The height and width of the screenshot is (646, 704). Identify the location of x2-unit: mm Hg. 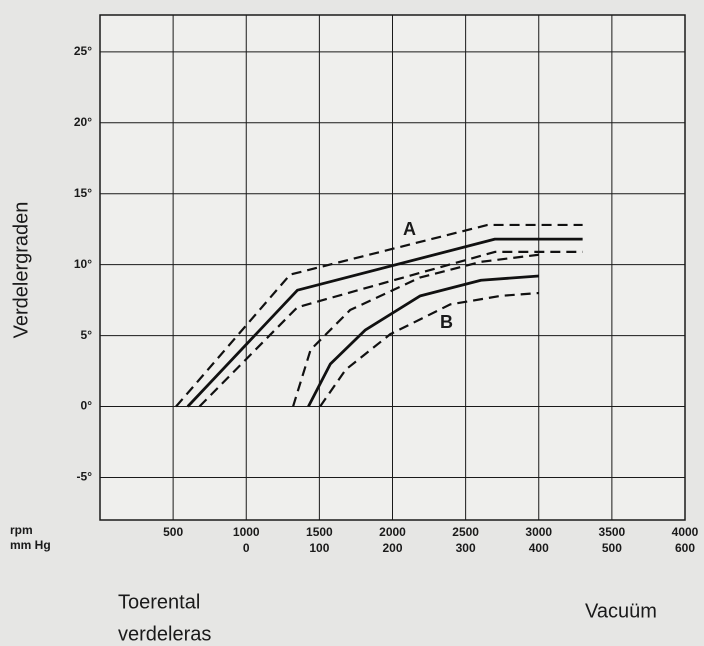
(30, 545).